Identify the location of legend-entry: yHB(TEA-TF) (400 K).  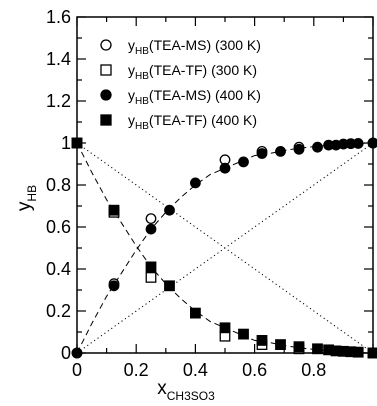
(178, 122).